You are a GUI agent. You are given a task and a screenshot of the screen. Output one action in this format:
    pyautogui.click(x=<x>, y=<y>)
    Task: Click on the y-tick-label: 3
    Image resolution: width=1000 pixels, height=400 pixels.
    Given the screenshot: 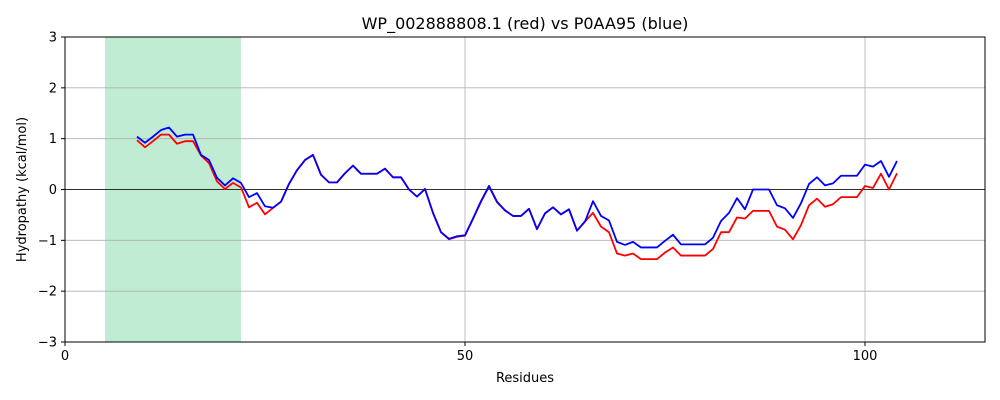 What is the action you would take?
    pyautogui.click(x=53, y=38)
    